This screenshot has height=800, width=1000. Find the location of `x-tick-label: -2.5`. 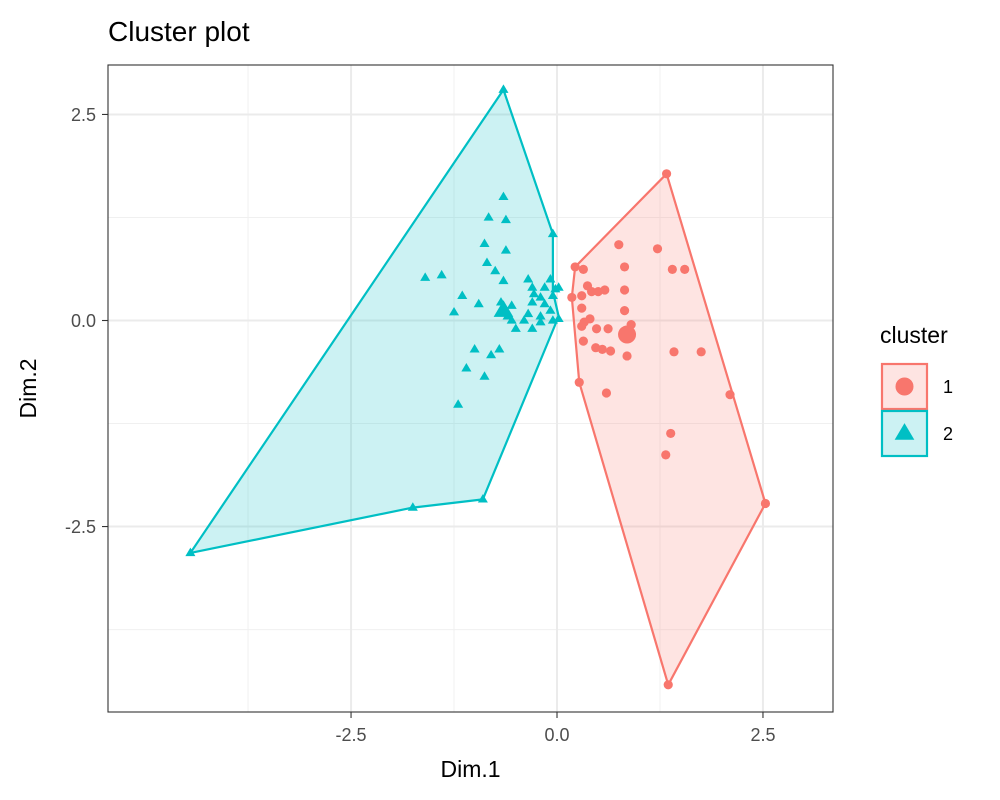

x-tick-label: -2.5 is located at coordinates (351, 735).